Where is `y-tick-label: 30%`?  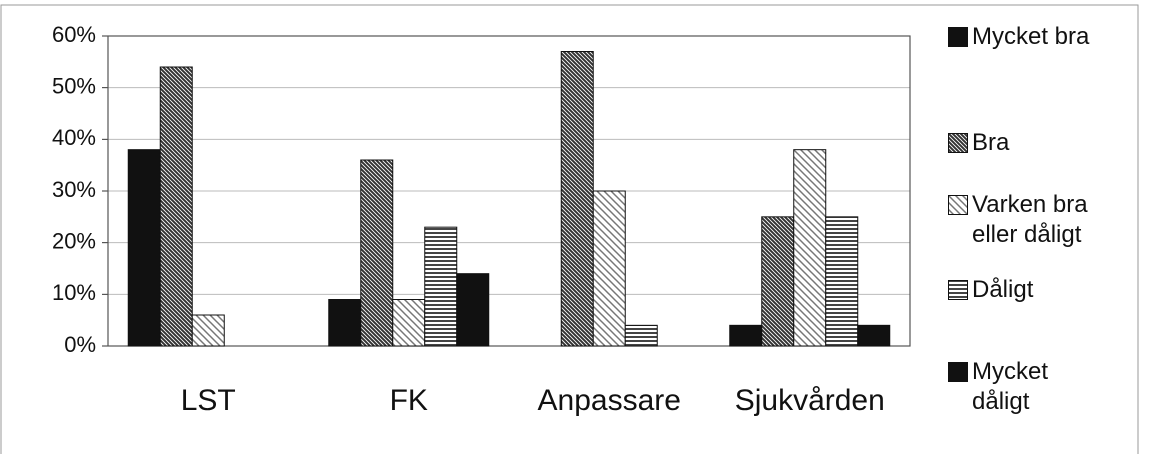 y-tick-label: 30% is located at coordinates (74, 189).